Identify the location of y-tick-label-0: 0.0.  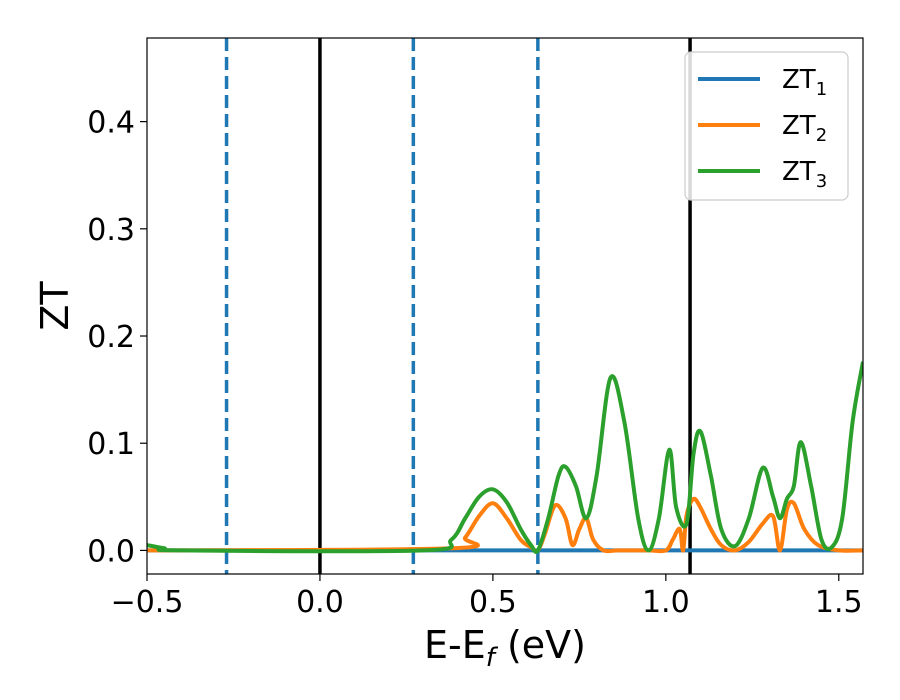
(111, 551).